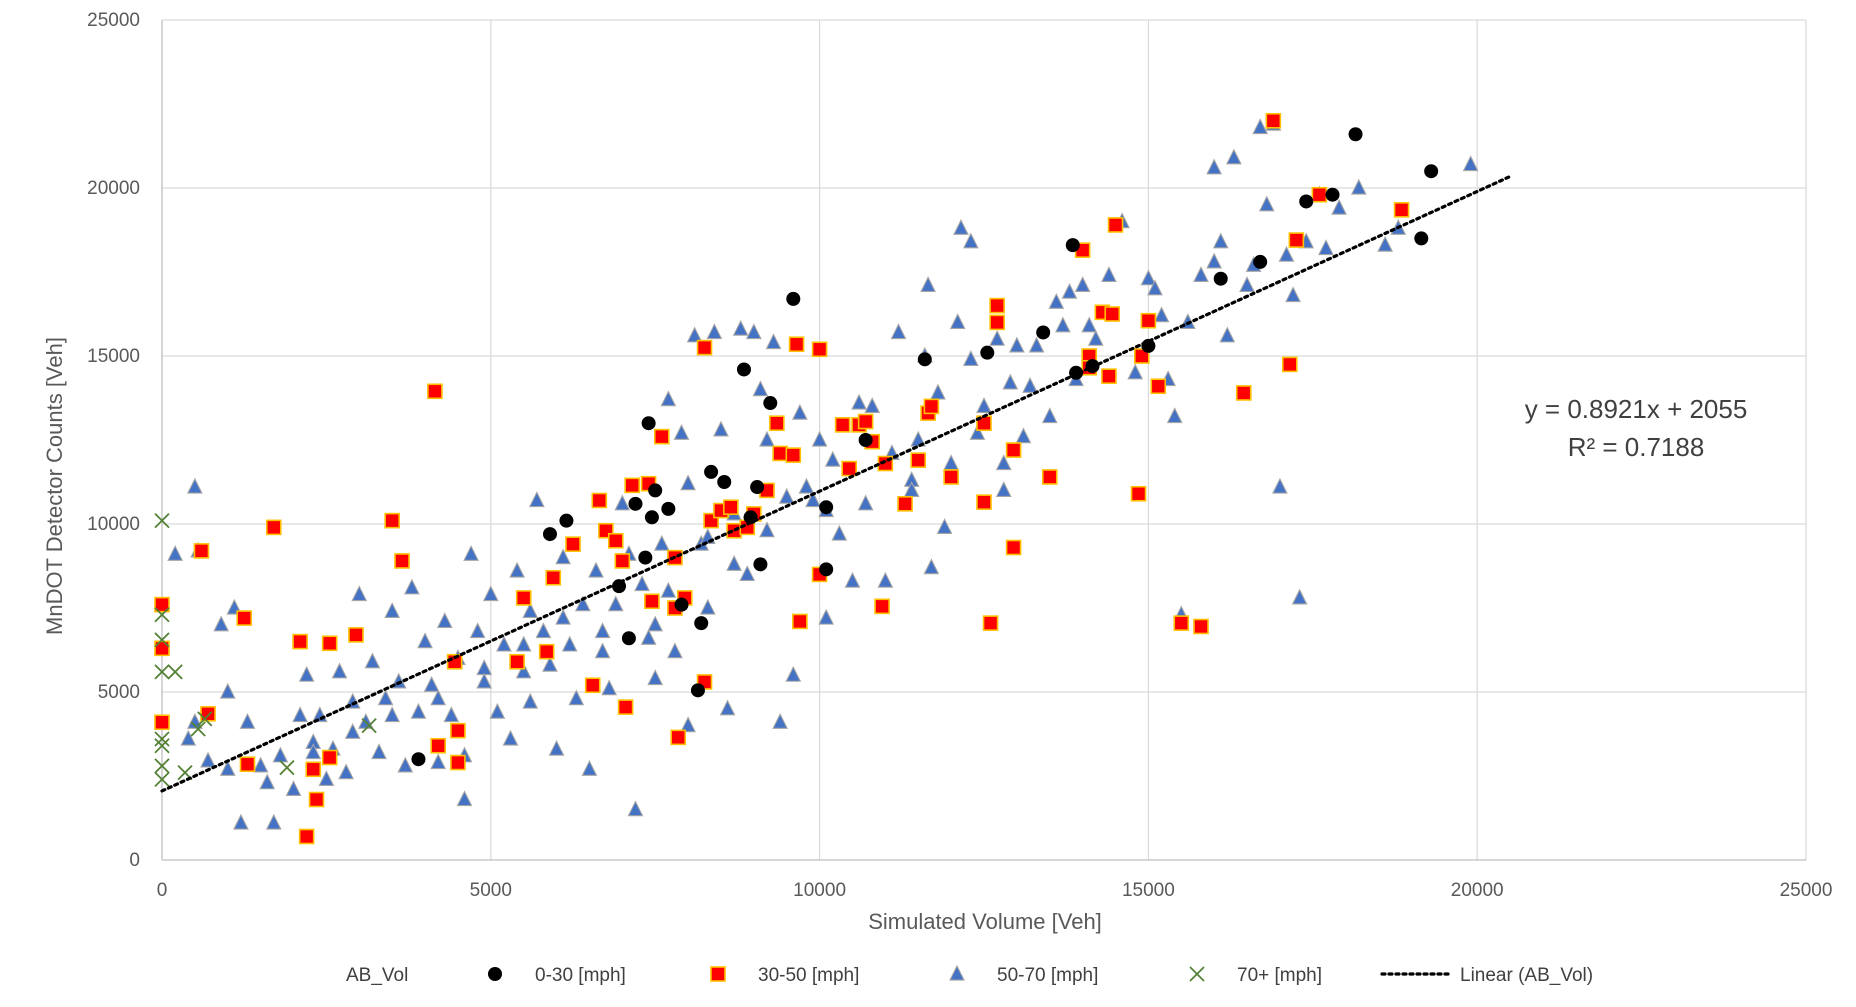  I want to click on legend-label: 0-30 [mph], so click(580, 975).